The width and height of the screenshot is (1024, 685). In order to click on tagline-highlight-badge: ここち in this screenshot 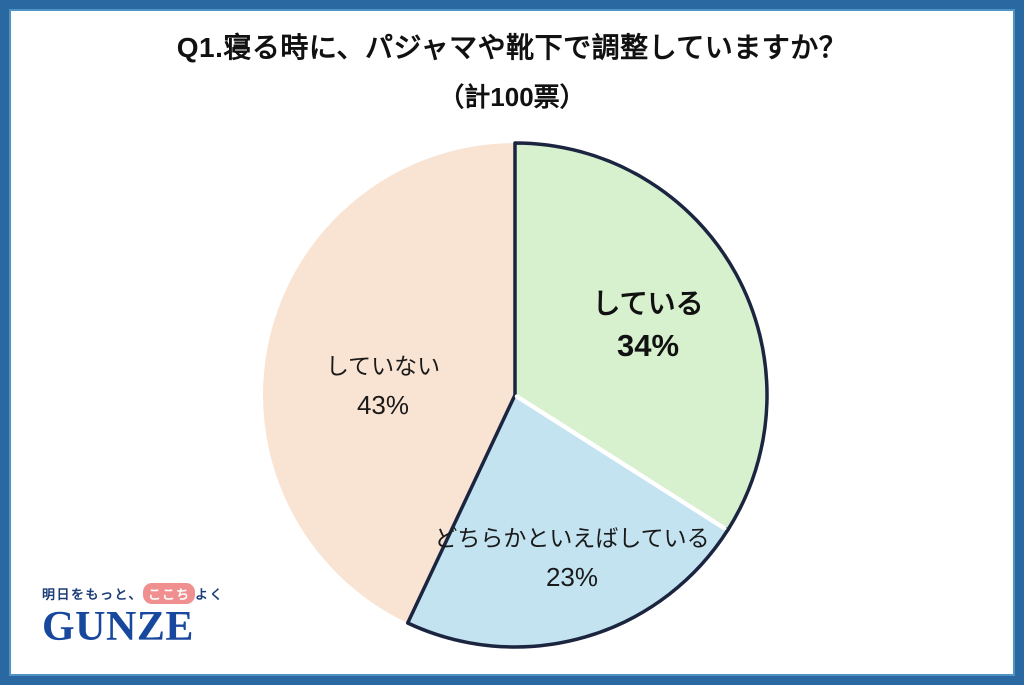, I will do `click(168, 593)`.